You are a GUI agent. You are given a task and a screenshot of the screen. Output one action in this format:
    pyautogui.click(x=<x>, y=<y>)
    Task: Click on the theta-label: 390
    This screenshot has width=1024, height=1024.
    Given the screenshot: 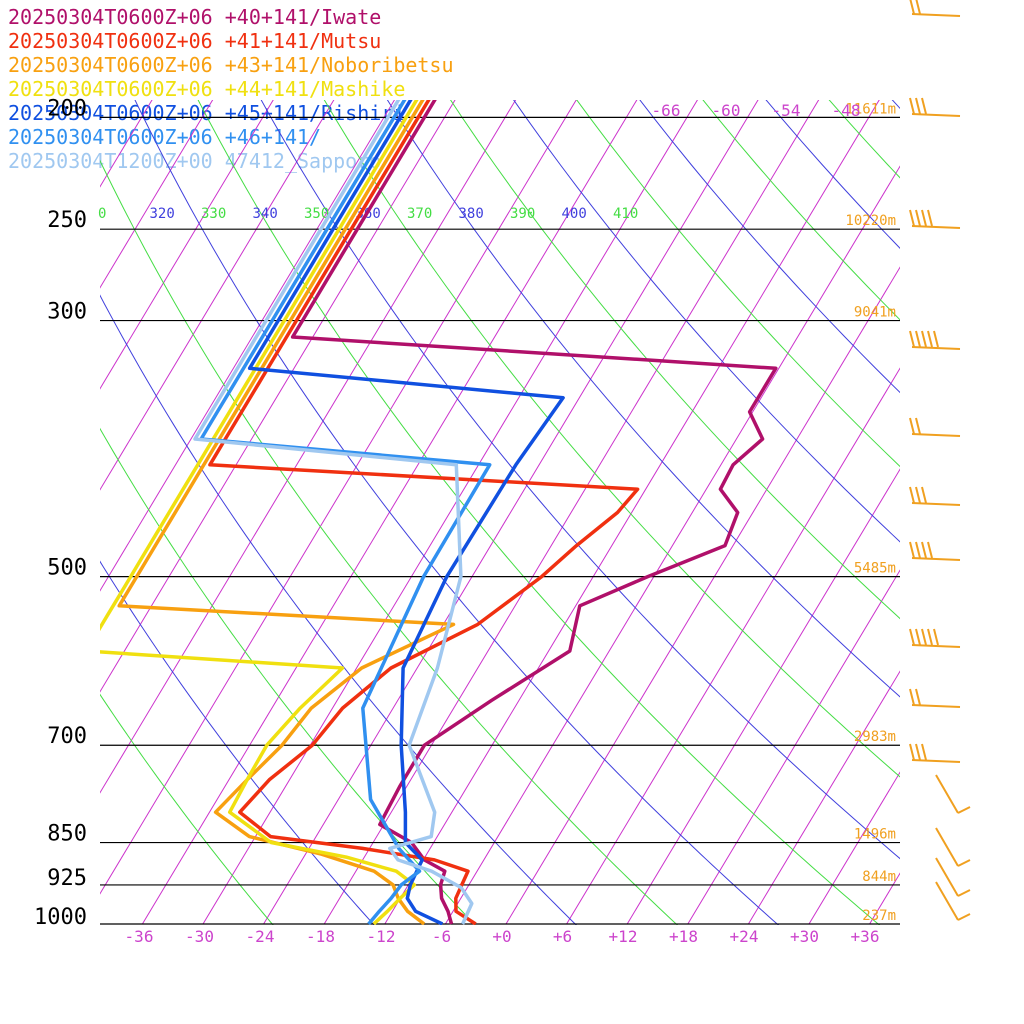 What is the action you would take?
    pyautogui.click(x=522, y=214)
    